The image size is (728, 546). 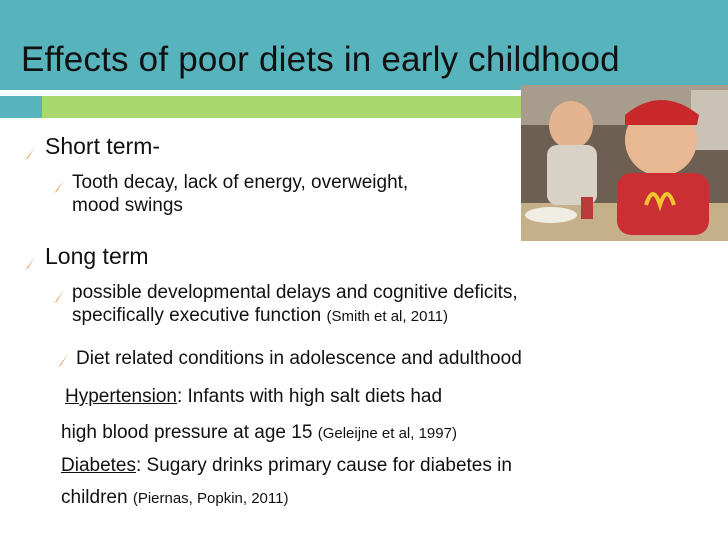 I want to click on short-term-heading: Short term-, so click(x=103, y=146).